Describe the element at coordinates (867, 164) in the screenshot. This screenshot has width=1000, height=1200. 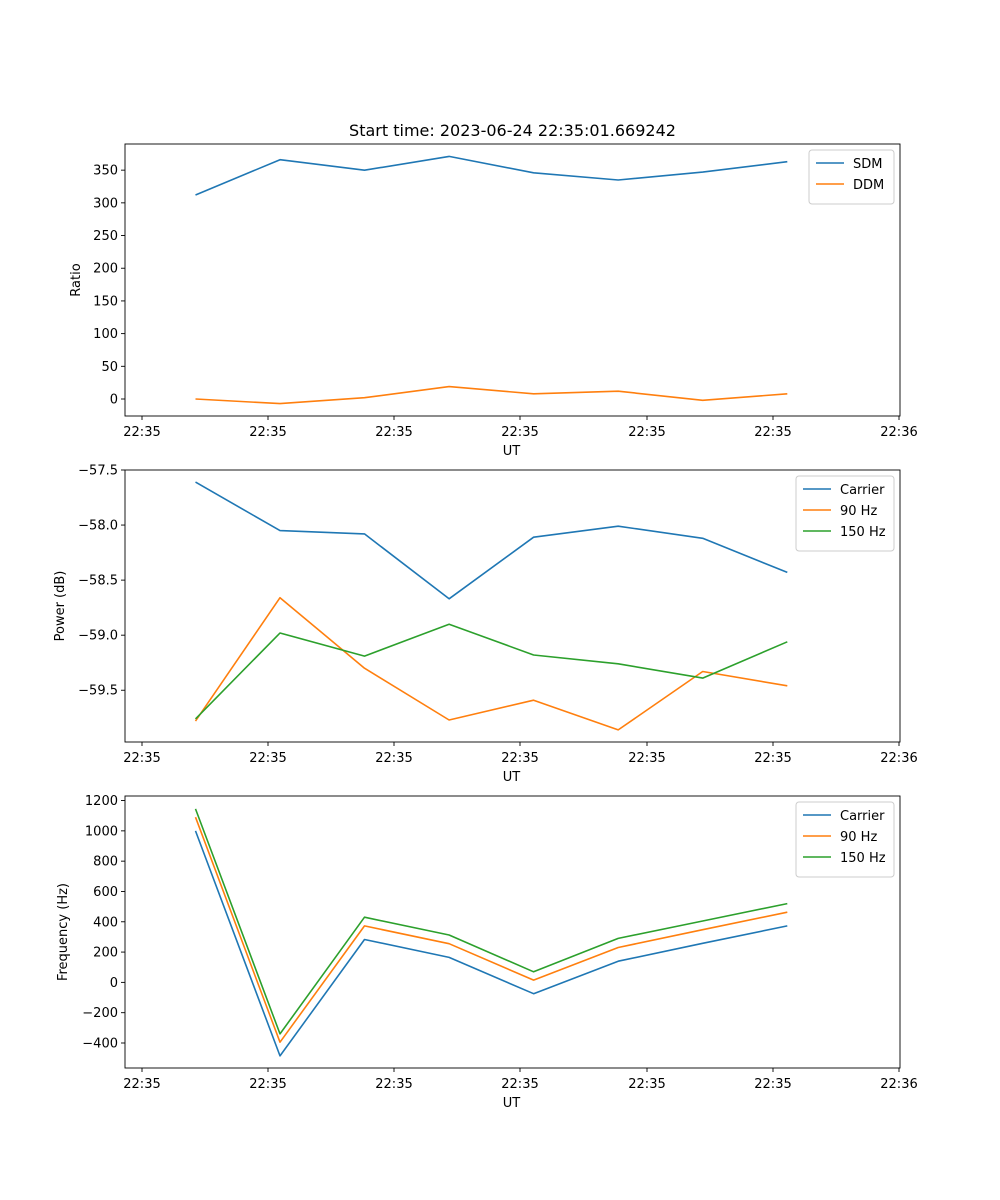
I see `legend-label: SDM` at that location.